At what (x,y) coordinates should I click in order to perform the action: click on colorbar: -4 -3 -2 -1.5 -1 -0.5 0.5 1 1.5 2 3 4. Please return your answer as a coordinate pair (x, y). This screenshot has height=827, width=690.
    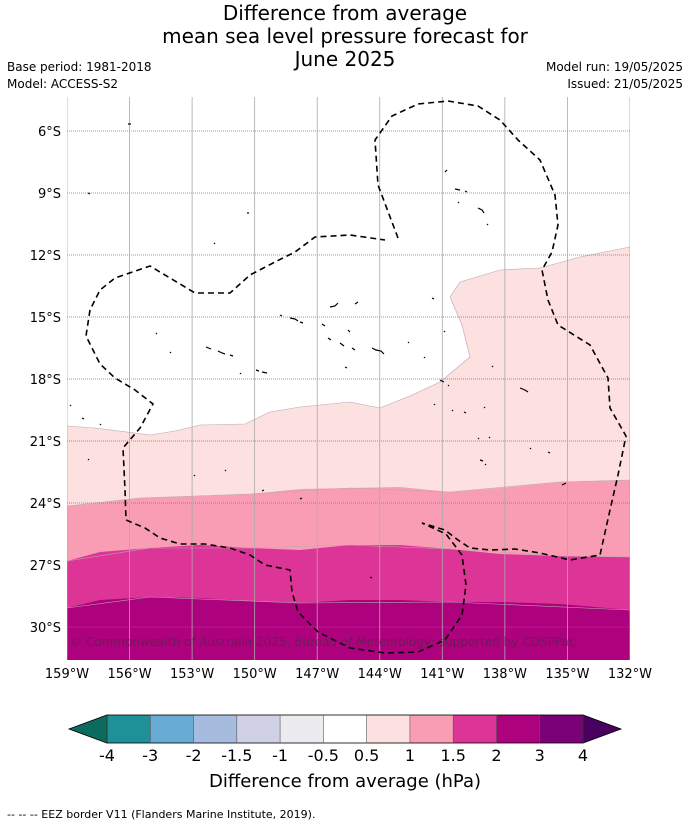
    Looking at the image, I should click on (345, 739).